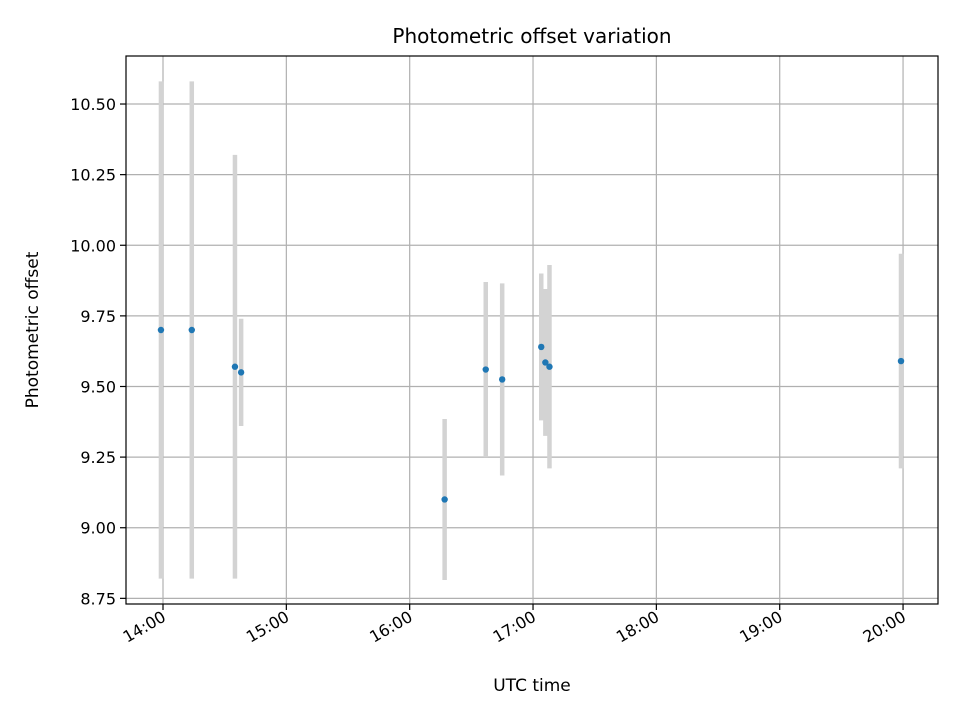 This screenshot has height=720, width=960. What do you see at coordinates (532, 686) in the screenshot?
I see `x-axis-label: UTC time` at bounding box center [532, 686].